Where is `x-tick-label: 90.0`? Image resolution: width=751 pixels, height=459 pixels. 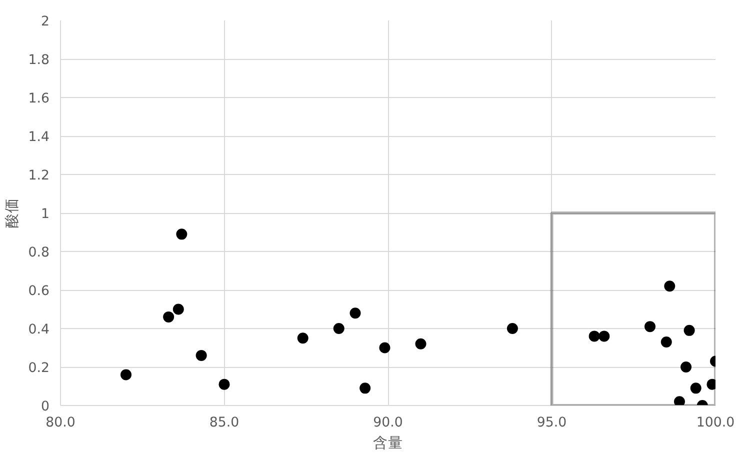
x-tick-label: 90.0 is located at coordinates (388, 423).